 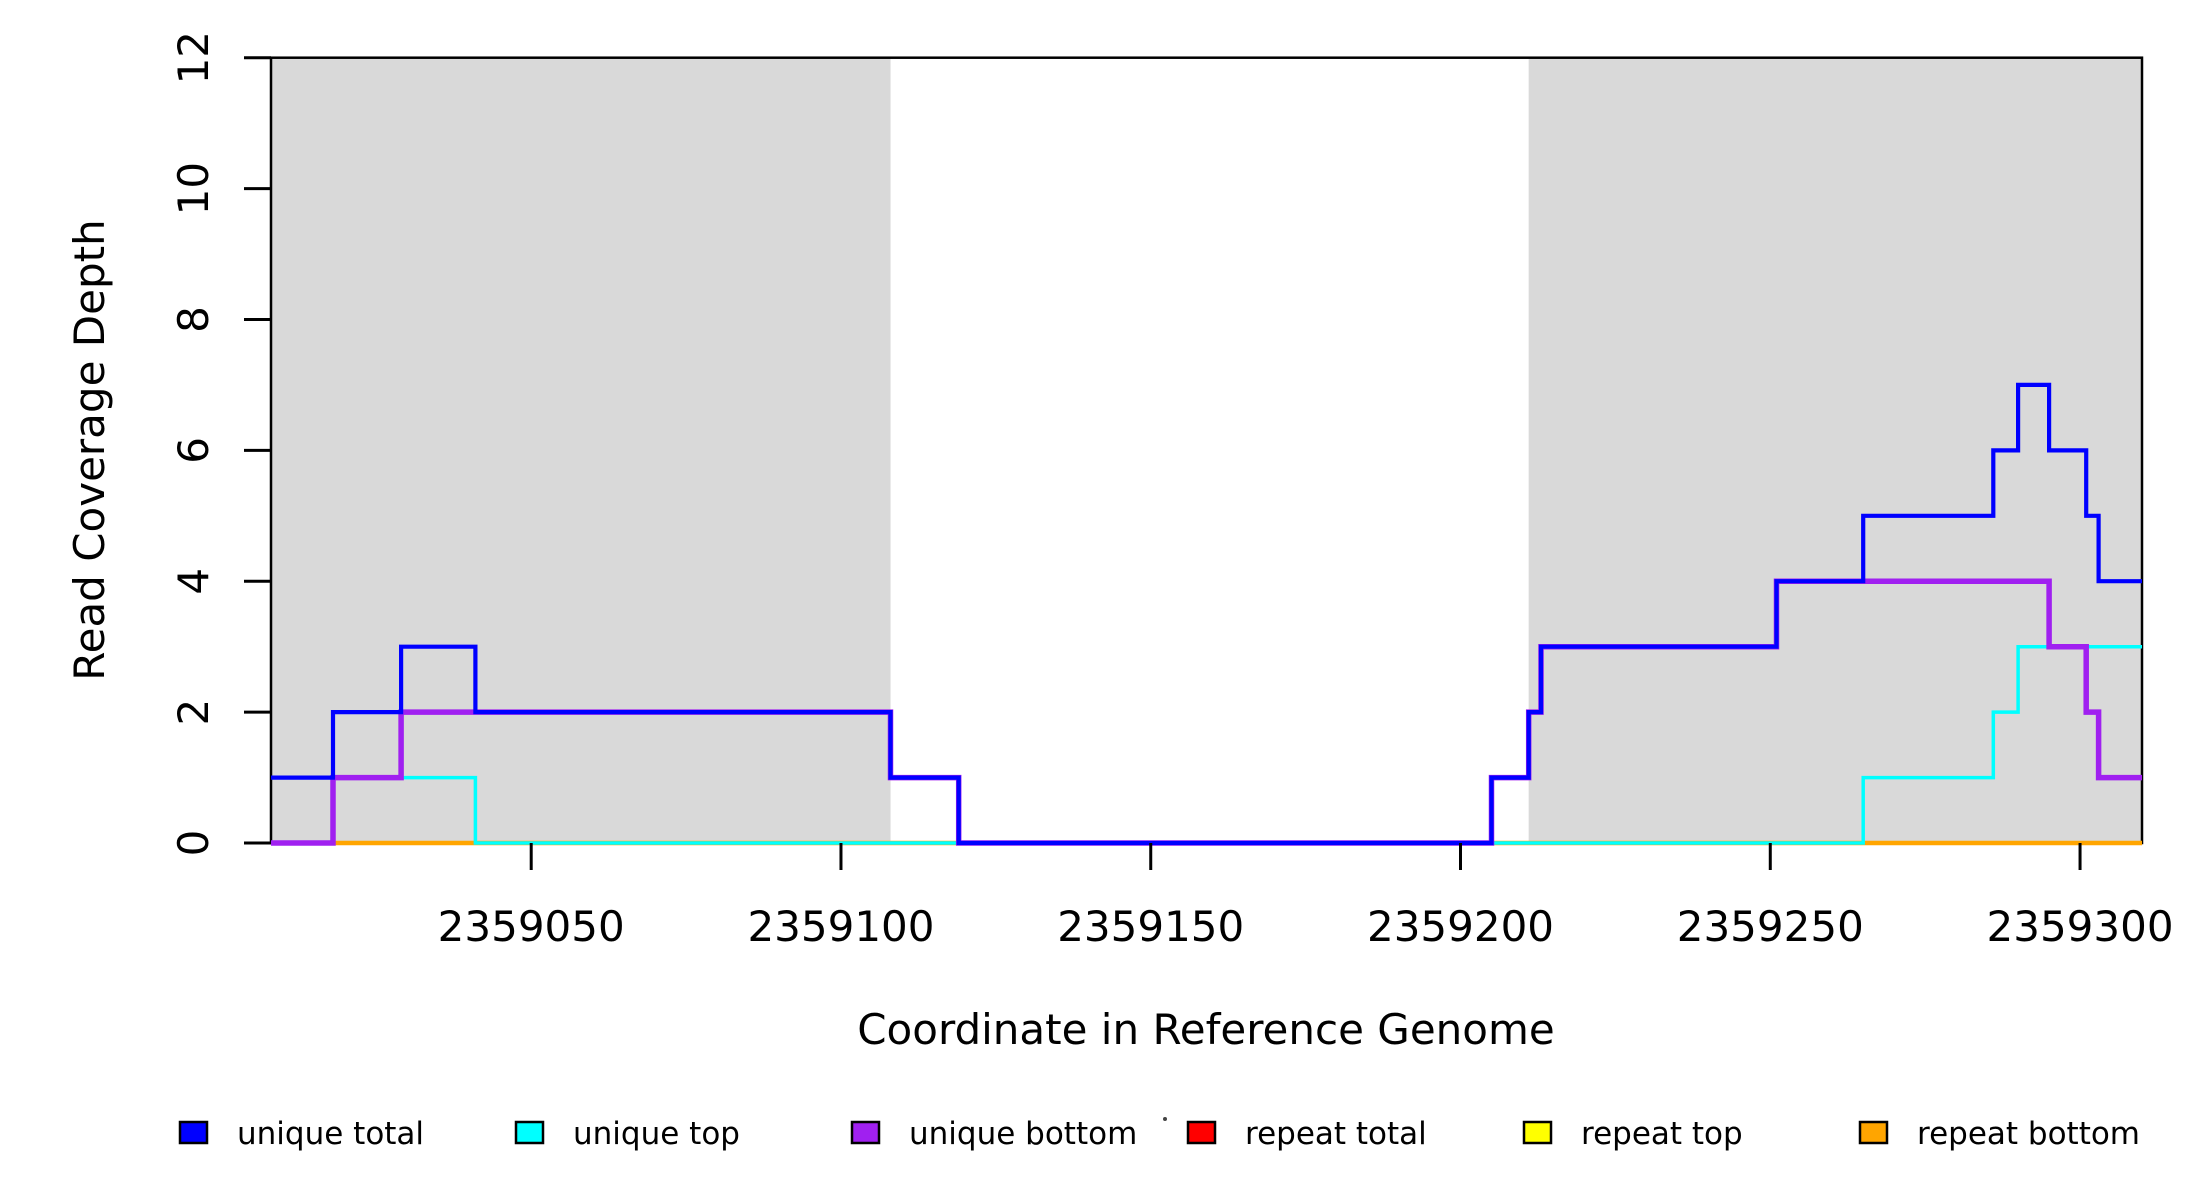 What do you see at coordinates (531, 926) in the screenshot?
I see `x-tick-label: 2359050` at bounding box center [531, 926].